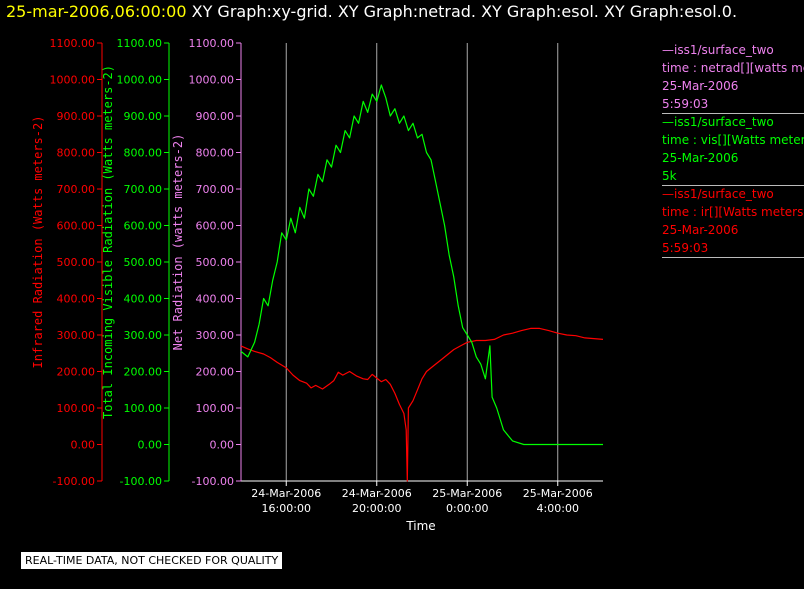  I want to click on y-axis-title-0: Infrared Radiation (Watts meters-2), so click(38, 242).